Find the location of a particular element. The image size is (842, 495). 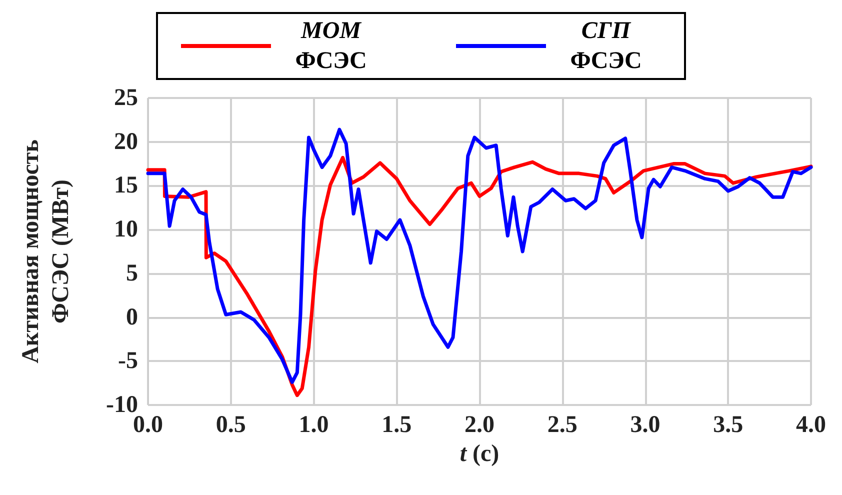

y-tick-label: -5 is located at coordinates (128, 361).